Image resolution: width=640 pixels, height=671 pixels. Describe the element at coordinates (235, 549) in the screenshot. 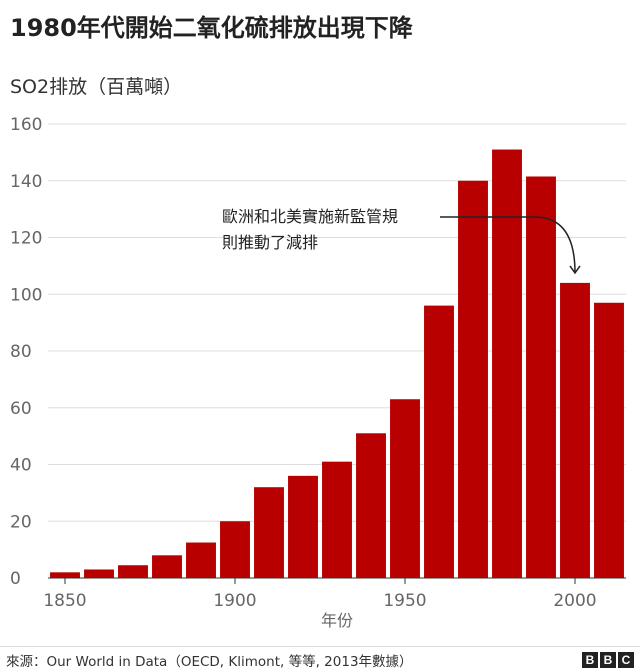

I see `bar-1900` at that location.